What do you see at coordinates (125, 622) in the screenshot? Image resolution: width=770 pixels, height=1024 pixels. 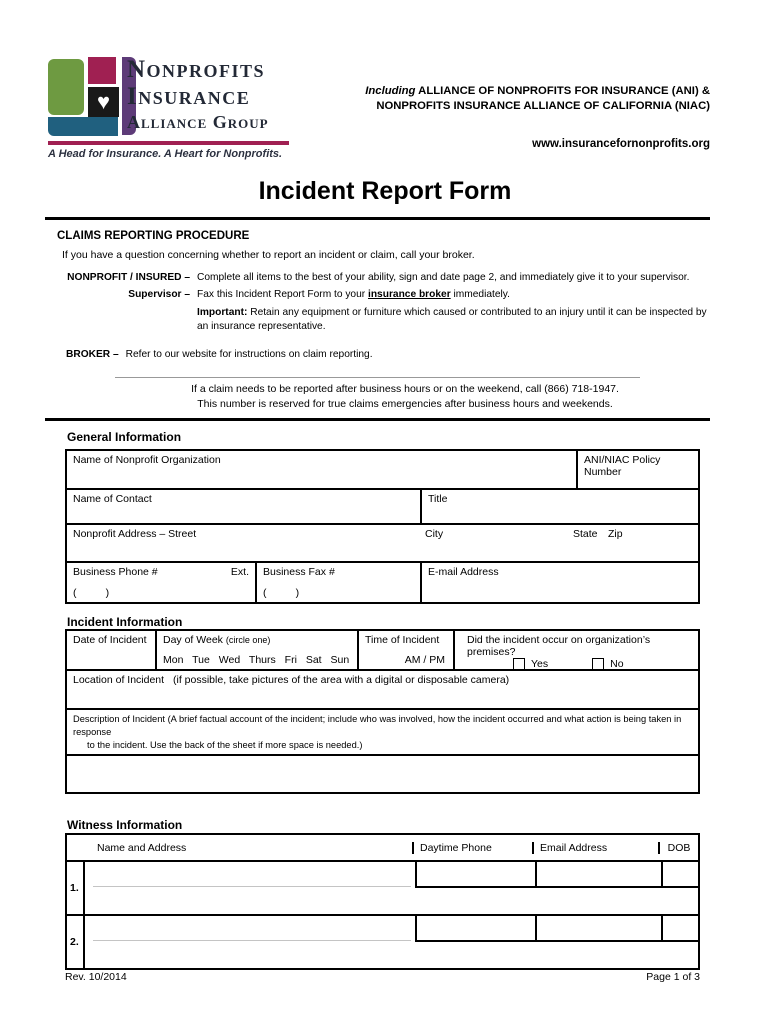 I see `incident-information-heading: Incident Information` at bounding box center [125, 622].